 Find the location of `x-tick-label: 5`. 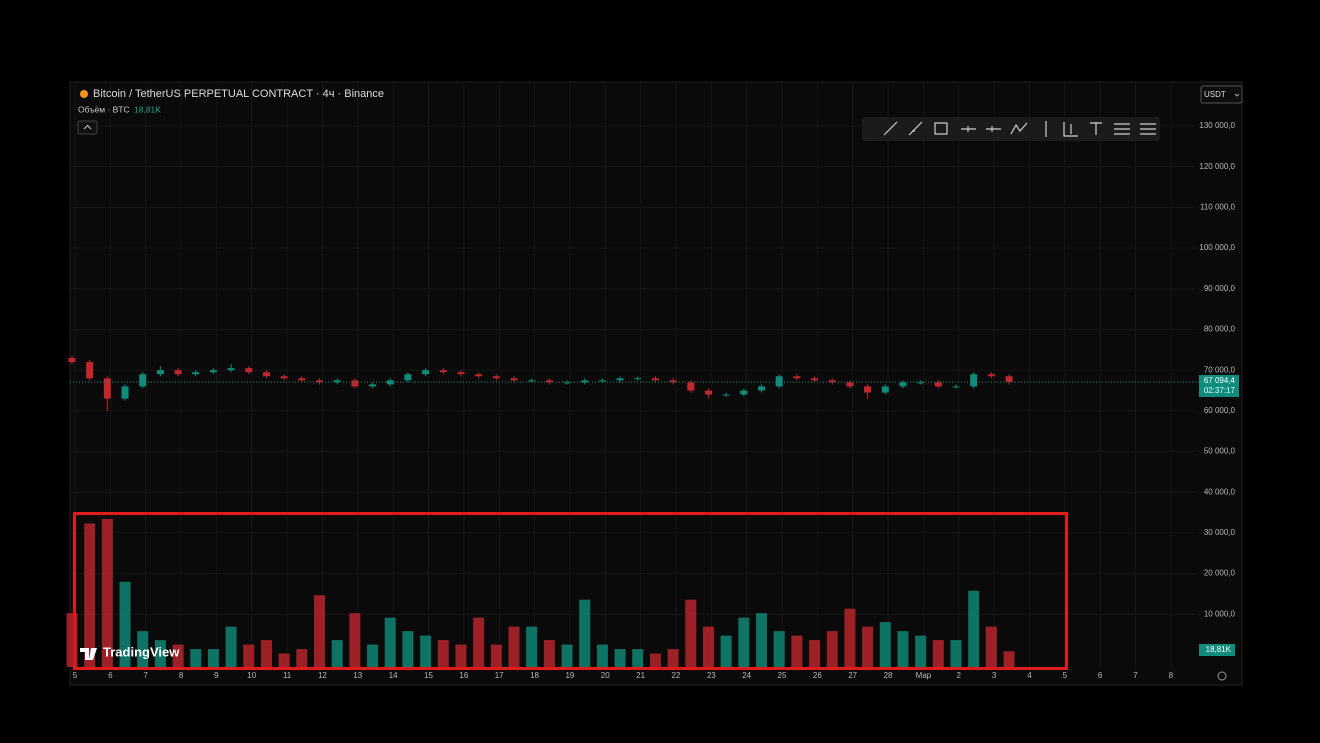

x-tick-label: 5 is located at coordinates (75, 675).